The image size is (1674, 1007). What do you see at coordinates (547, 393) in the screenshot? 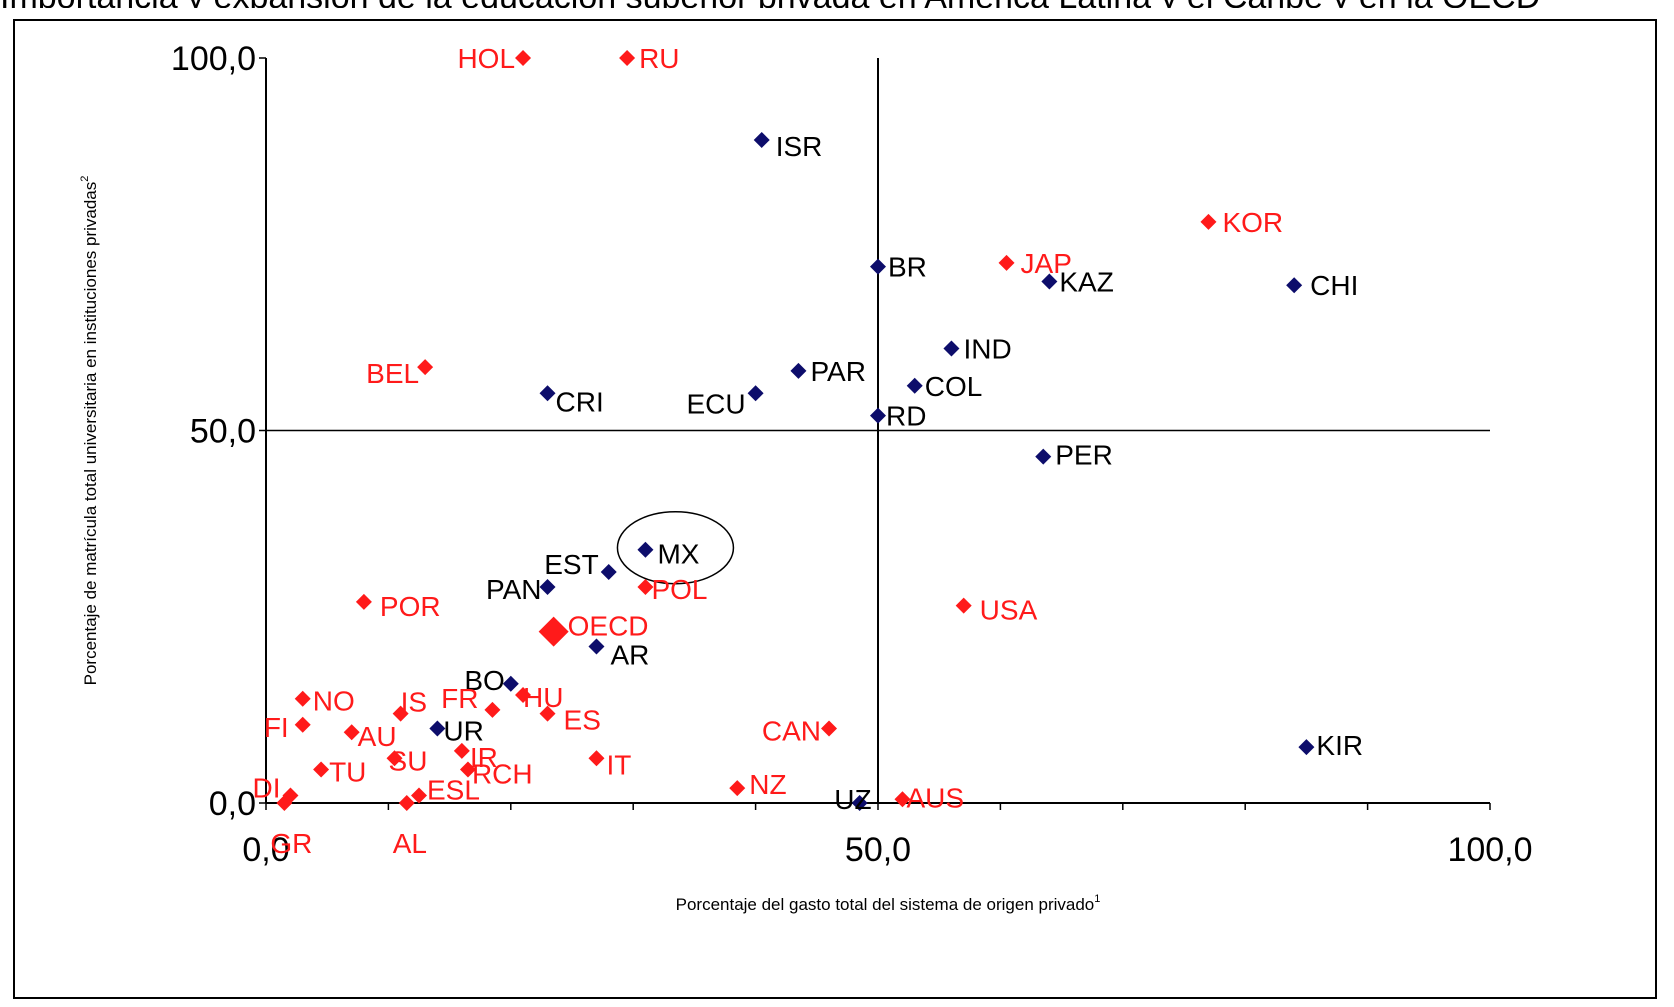
I see `point-cri` at bounding box center [547, 393].